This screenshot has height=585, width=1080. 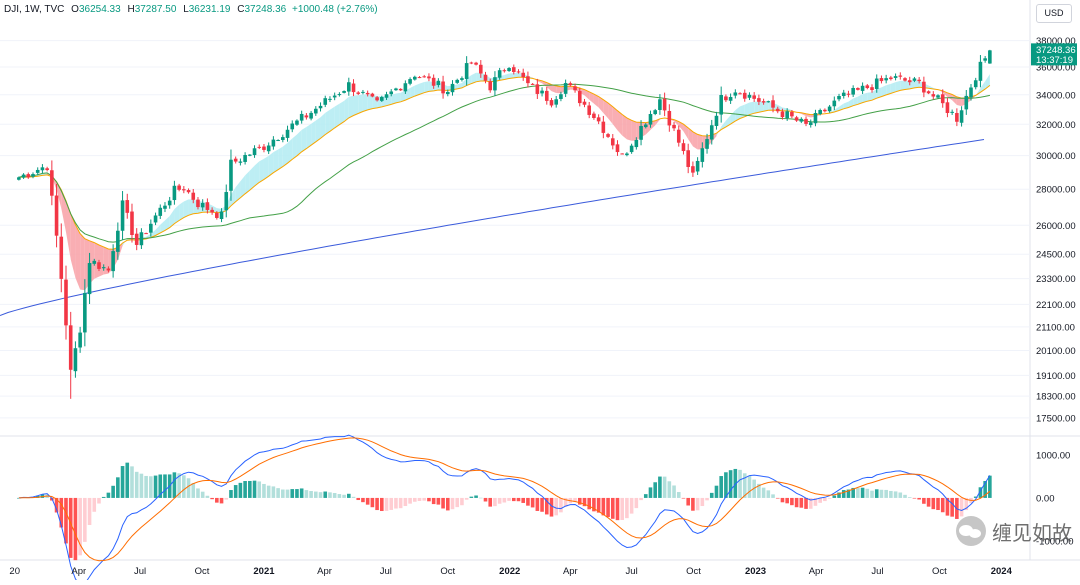 I want to click on price-tick-label: 28000.00, so click(x=1056, y=190).